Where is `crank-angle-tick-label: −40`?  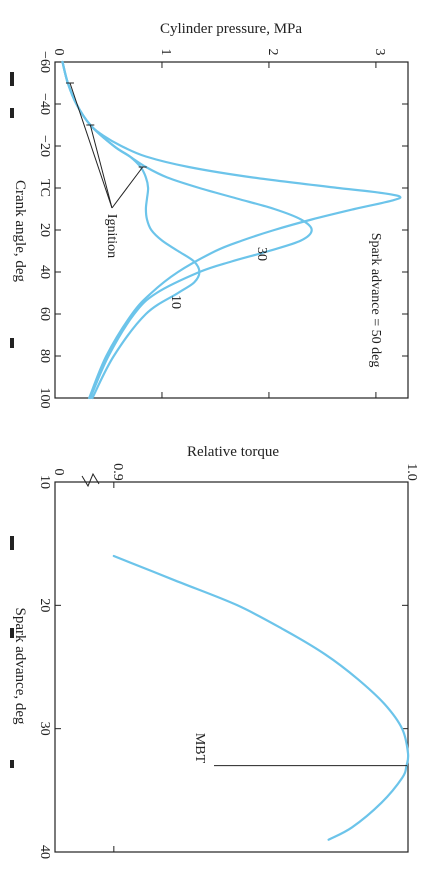 crank-angle-tick-label: −40 is located at coordinates (44, 104).